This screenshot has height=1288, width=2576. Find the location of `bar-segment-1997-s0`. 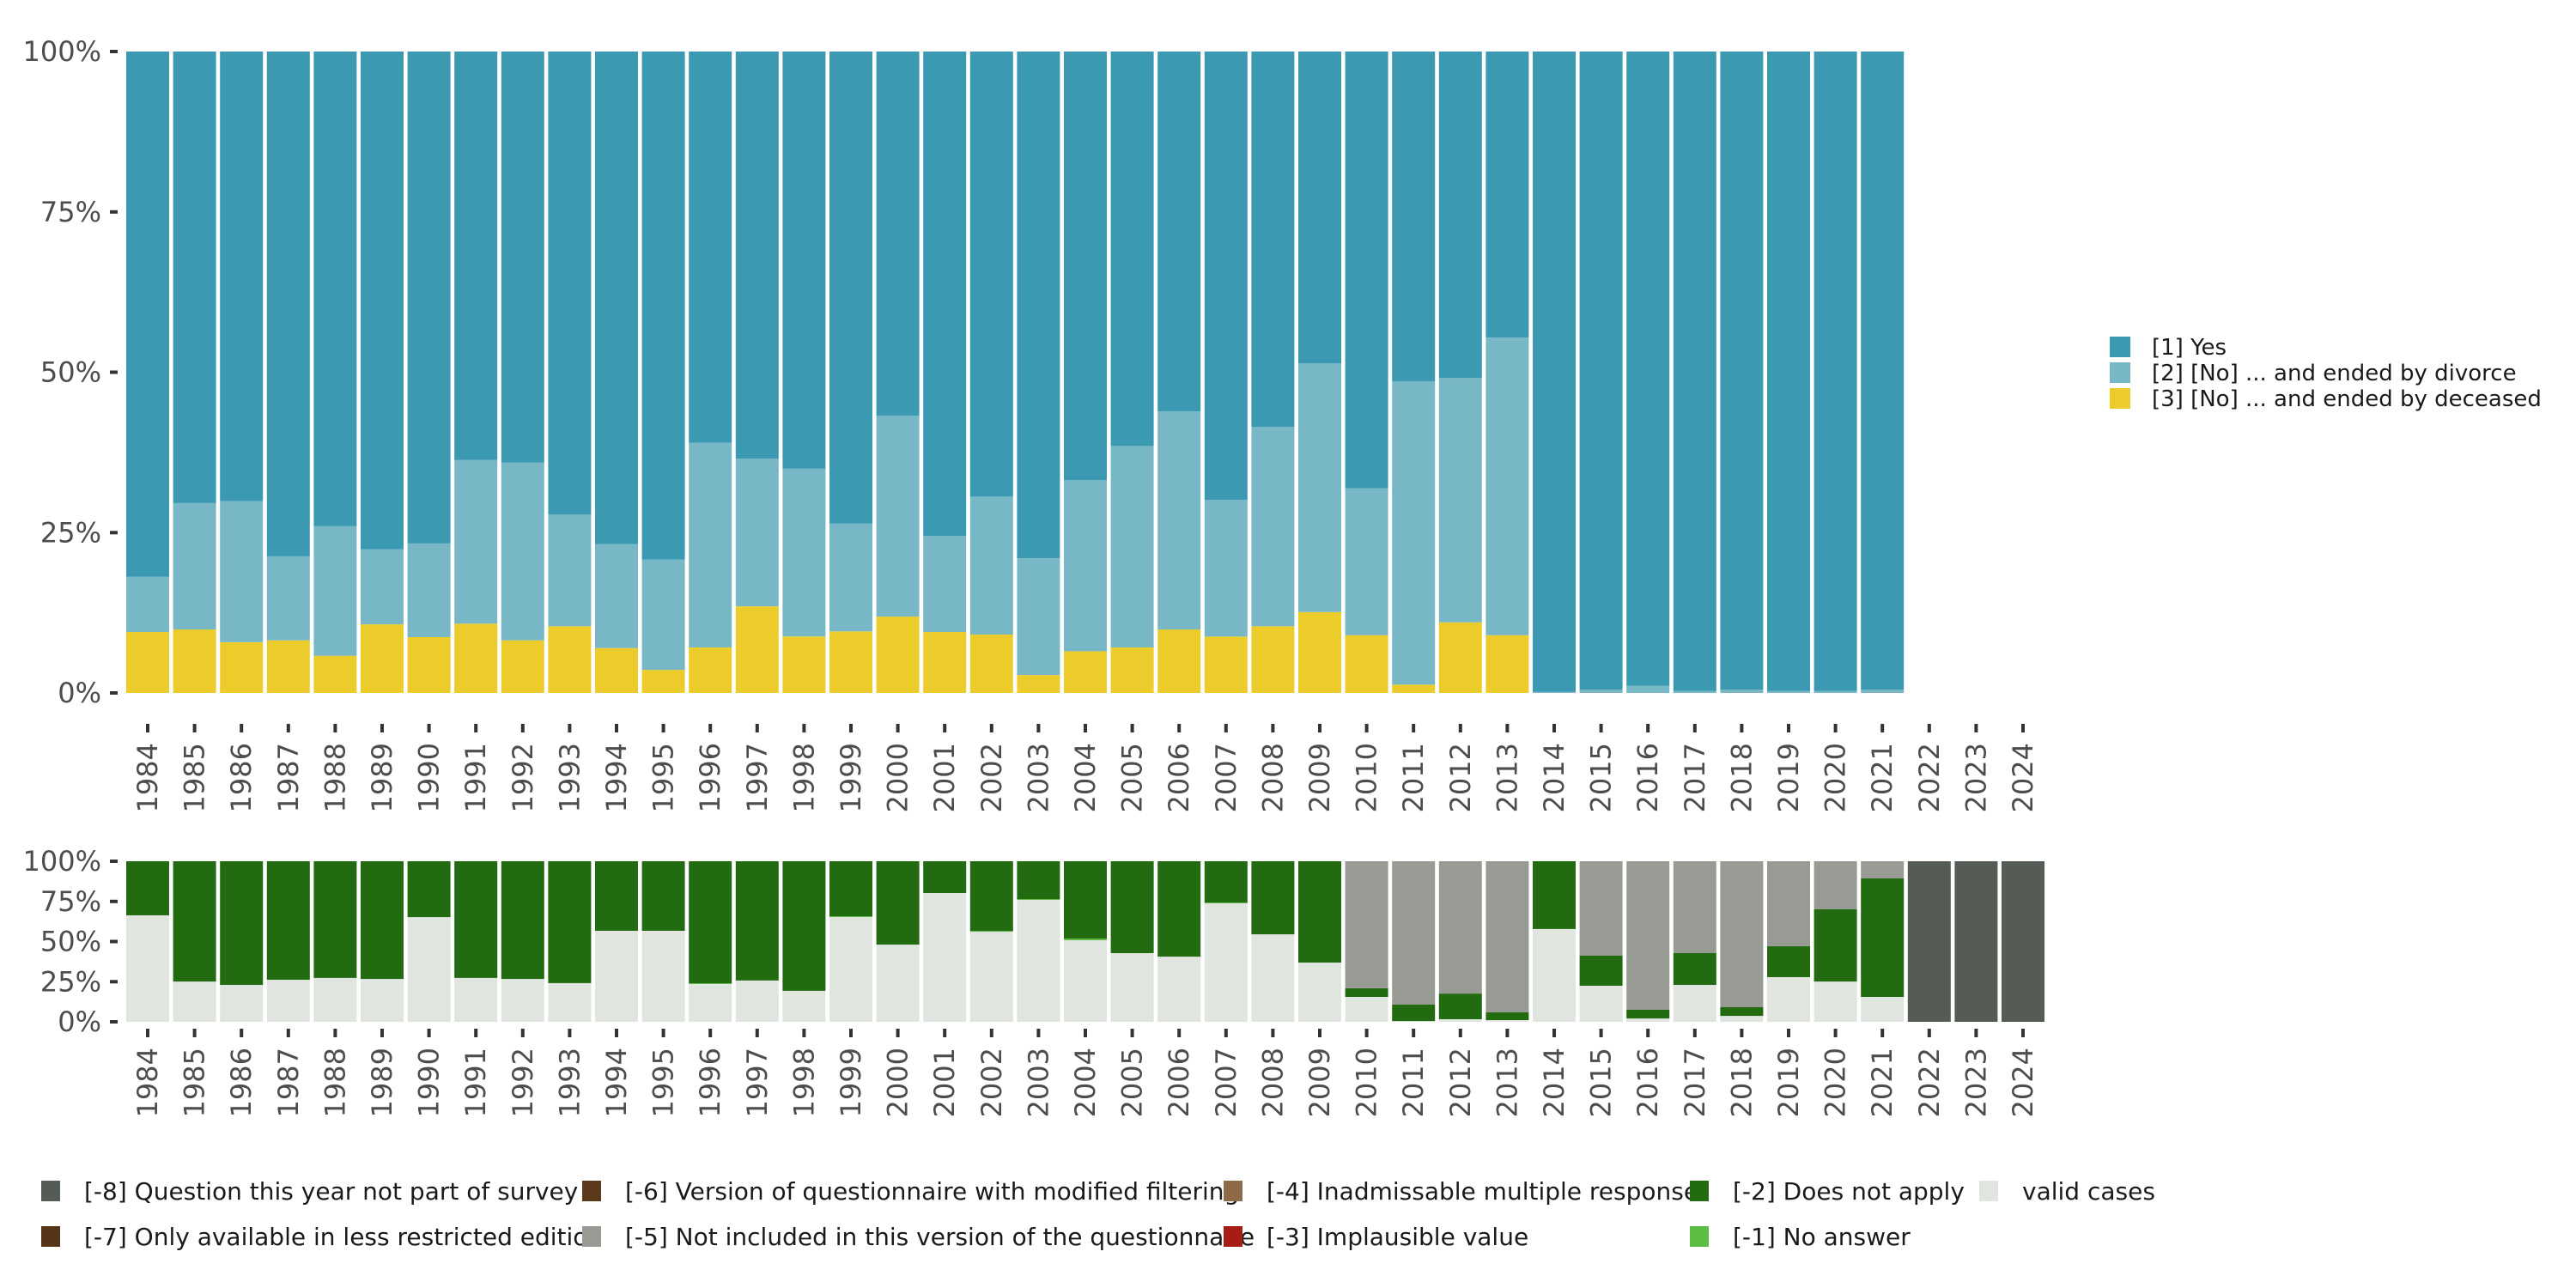

bar-segment-1997-s0 is located at coordinates (757, 649).